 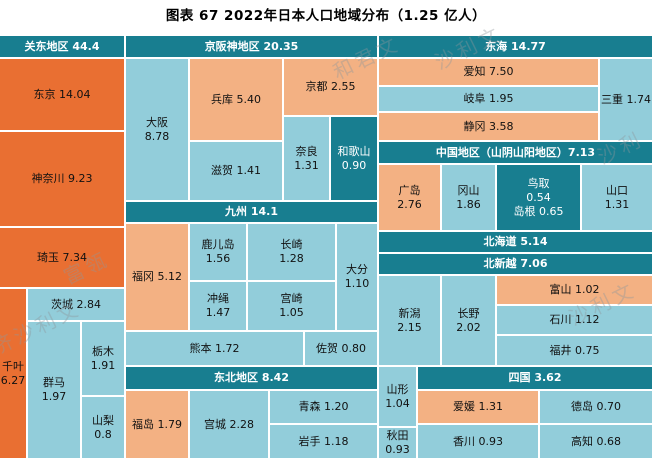 What do you see at coordinates (538, 197) in the screenshot?
I see `cell-tottori-shimane: 鸟取 0.54 岛根 0.65` at bounding box center [538, 197].